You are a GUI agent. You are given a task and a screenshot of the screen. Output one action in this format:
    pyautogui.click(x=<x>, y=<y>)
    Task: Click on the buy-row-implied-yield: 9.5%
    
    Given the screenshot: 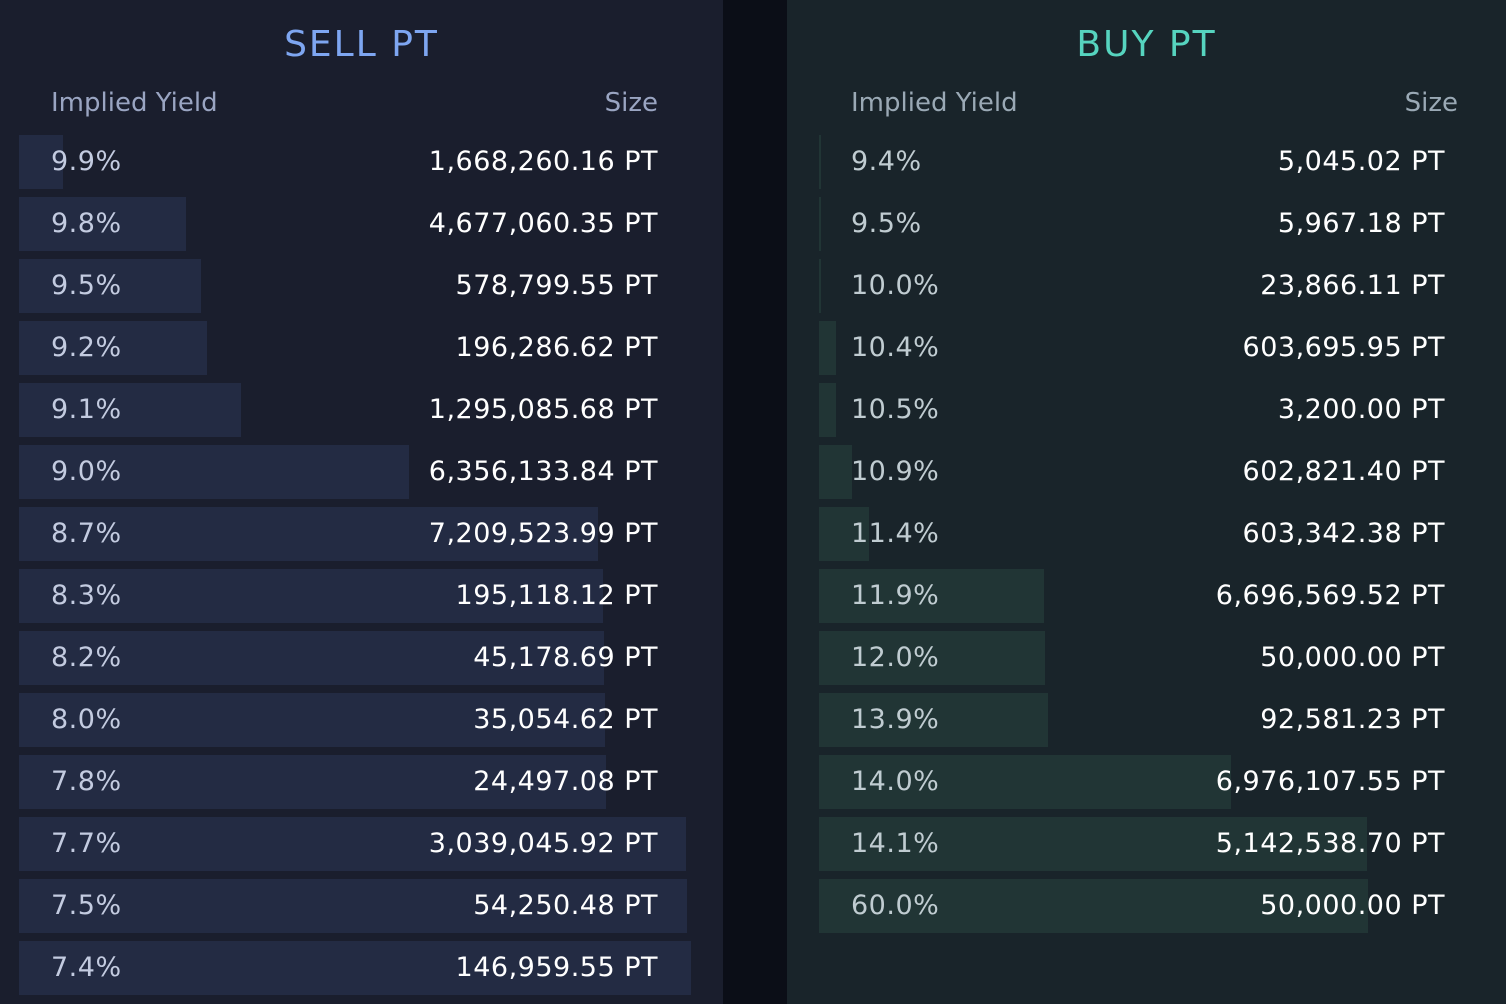 What is the action you would take?
    pyautogui.click(x=886, y=223)
    